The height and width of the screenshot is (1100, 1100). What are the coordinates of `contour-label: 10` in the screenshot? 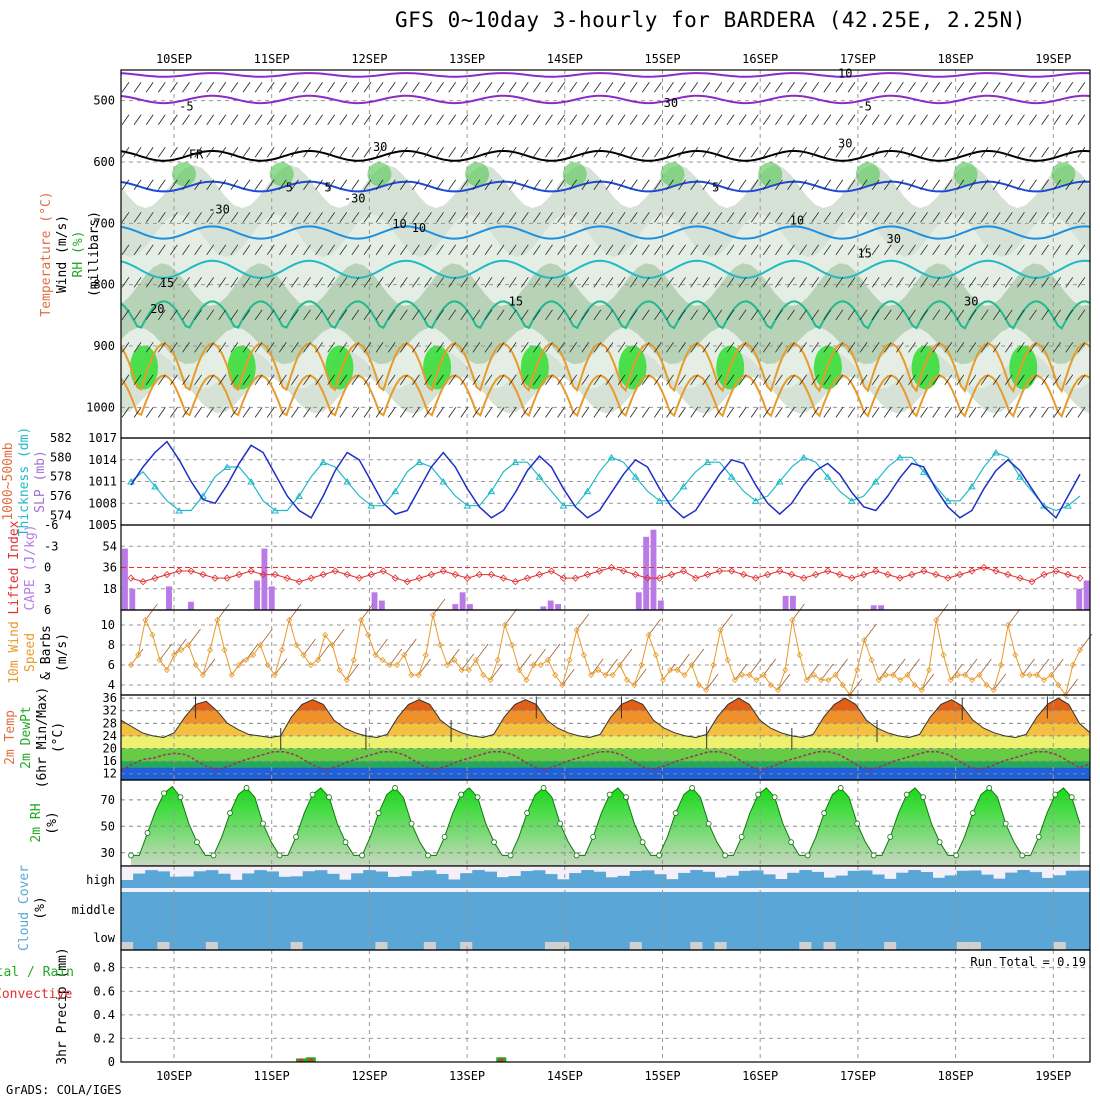 It's located at (419, 228).